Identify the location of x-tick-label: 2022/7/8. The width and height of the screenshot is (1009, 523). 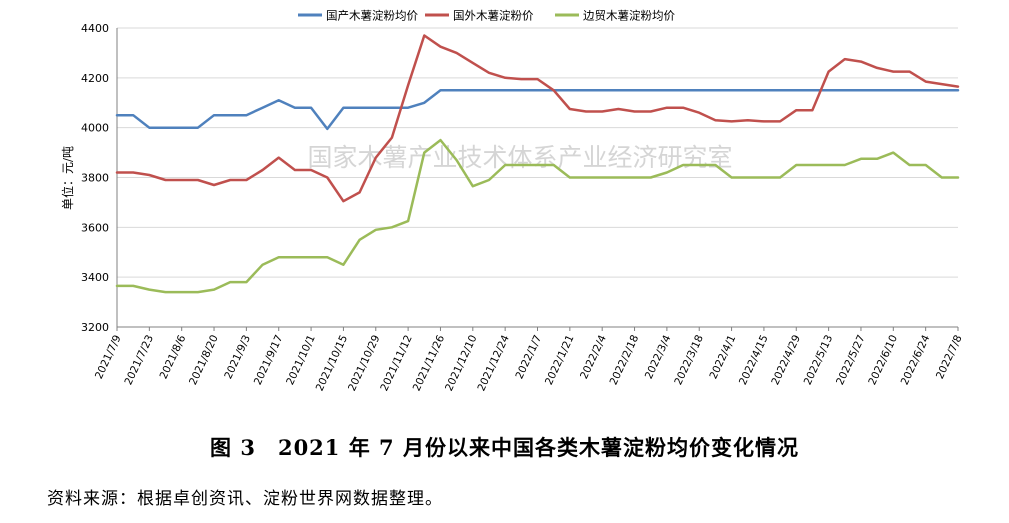
(949, 357).